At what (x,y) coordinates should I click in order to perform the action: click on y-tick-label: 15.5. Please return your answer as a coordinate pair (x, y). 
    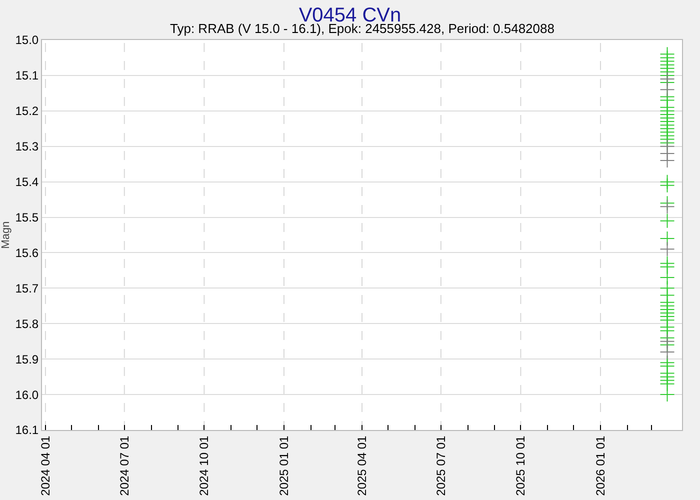
    Looking at the image, I should click on (27, 217).